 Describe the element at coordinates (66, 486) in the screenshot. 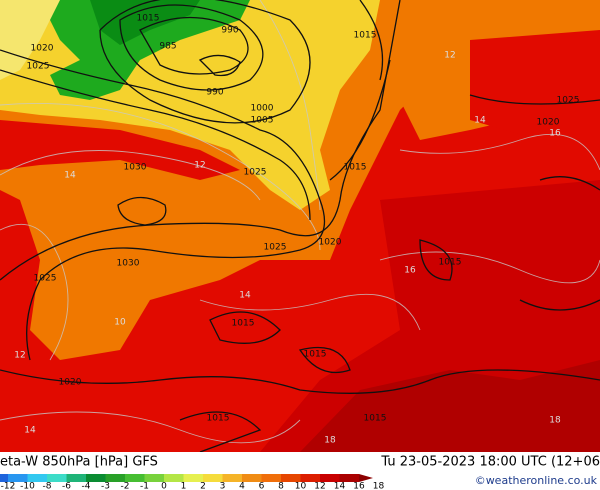

I see `scale-label: -6` at that location.